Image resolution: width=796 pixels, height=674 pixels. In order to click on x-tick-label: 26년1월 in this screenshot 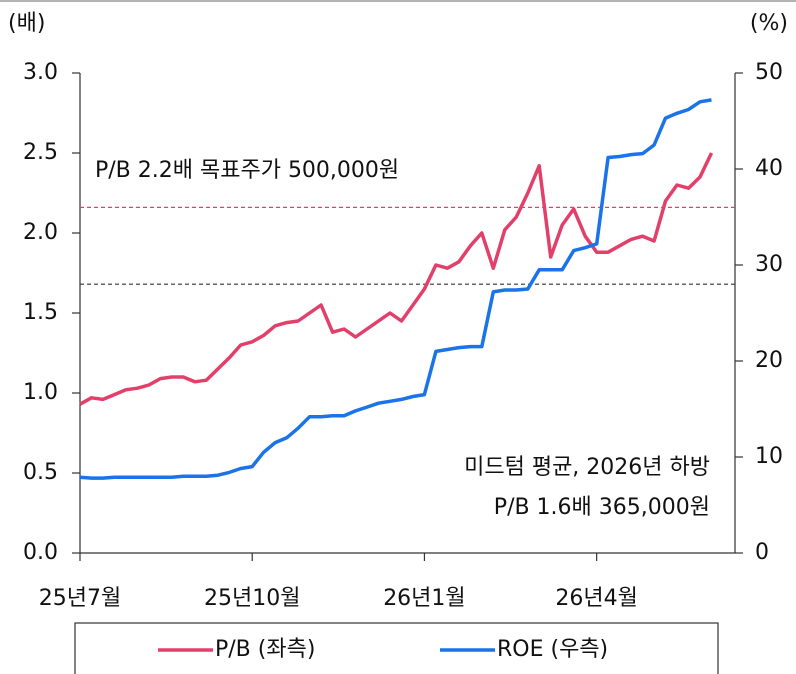, I will do `click(424, 598)`.